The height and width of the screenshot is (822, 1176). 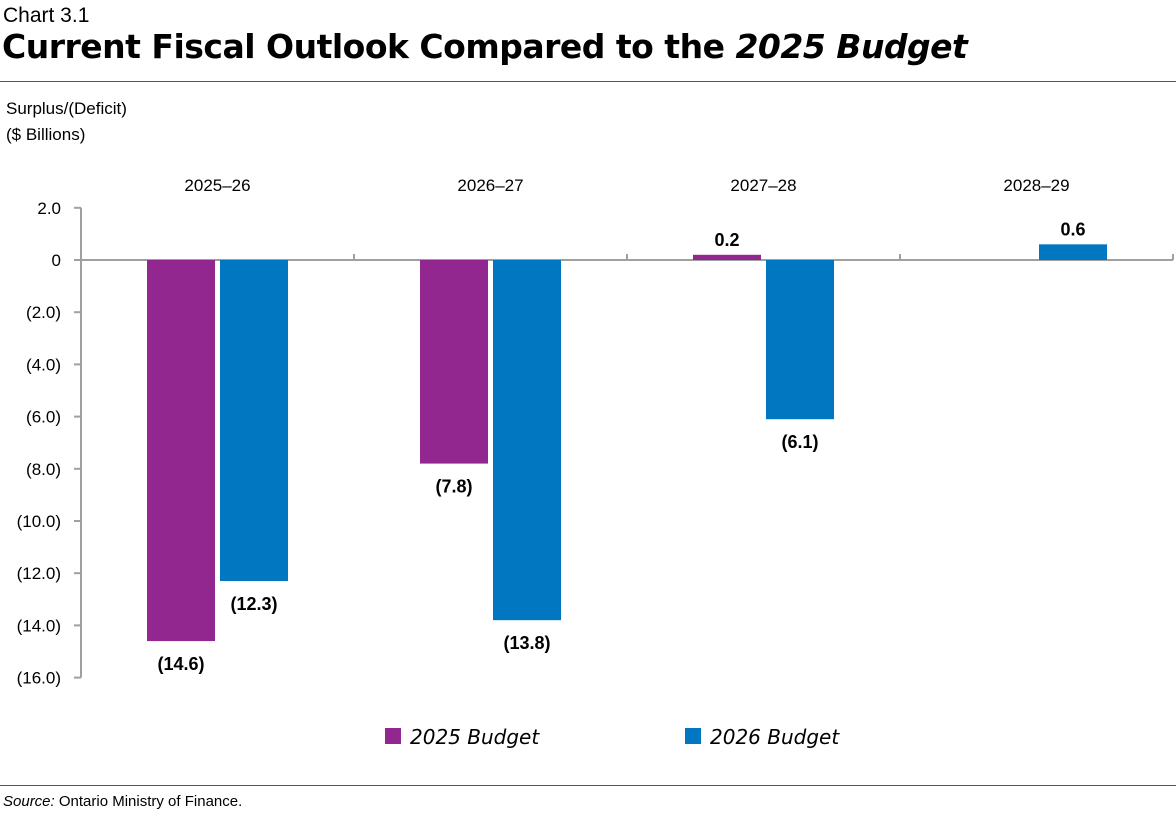 What do you see at coordinates (763, 185) in the screenshot?
I see `category-label: 2027–28` at bounding box center [763, 185].